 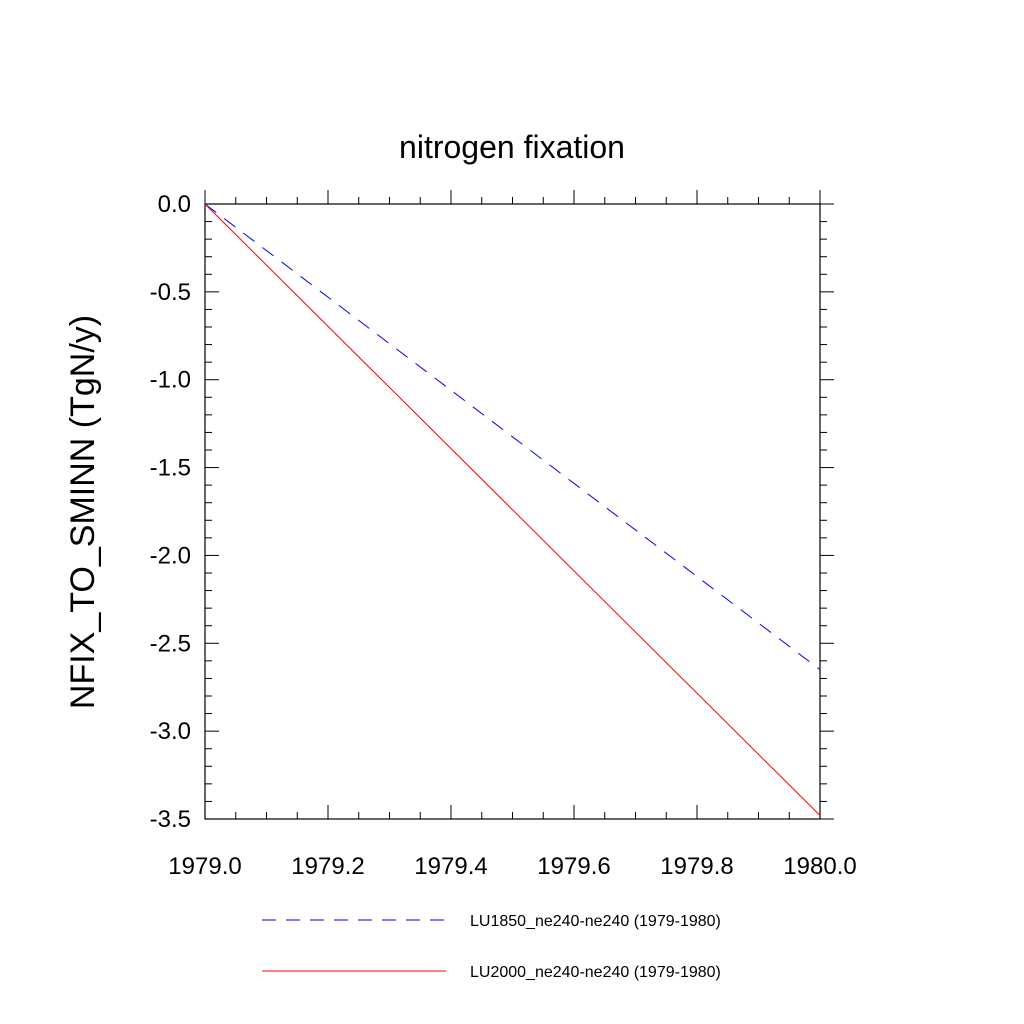 What do you see at coordinates (573, 866) in the screenshot?
I see `x-tick-label: 1979.6` at bounding box center [573, 866].